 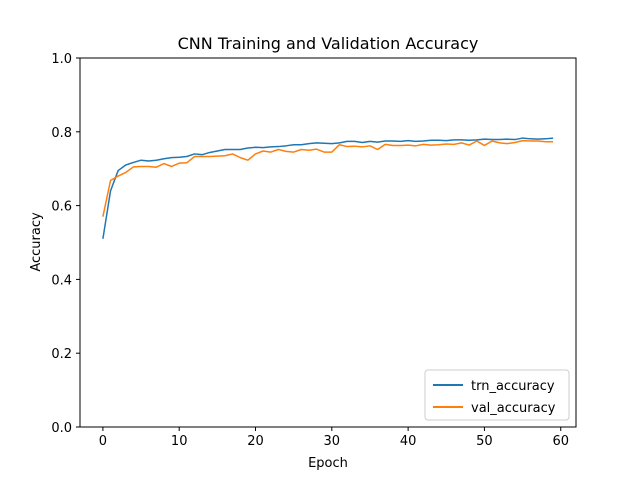 I want to click on x-tick-label: 40, so click(x=408, y=441).